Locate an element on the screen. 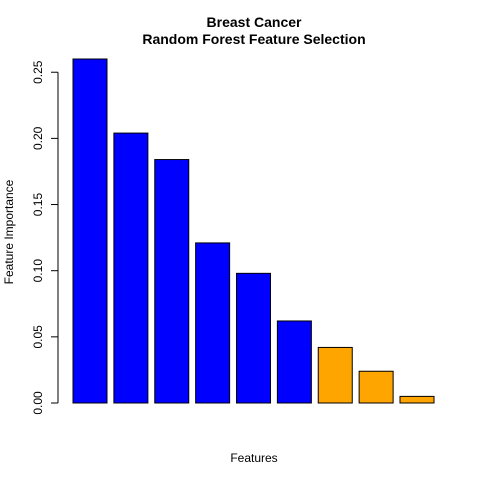 This screenshot has width=480, height=480. y-tick-label: 0.05 is located at coordinates (38, 337).